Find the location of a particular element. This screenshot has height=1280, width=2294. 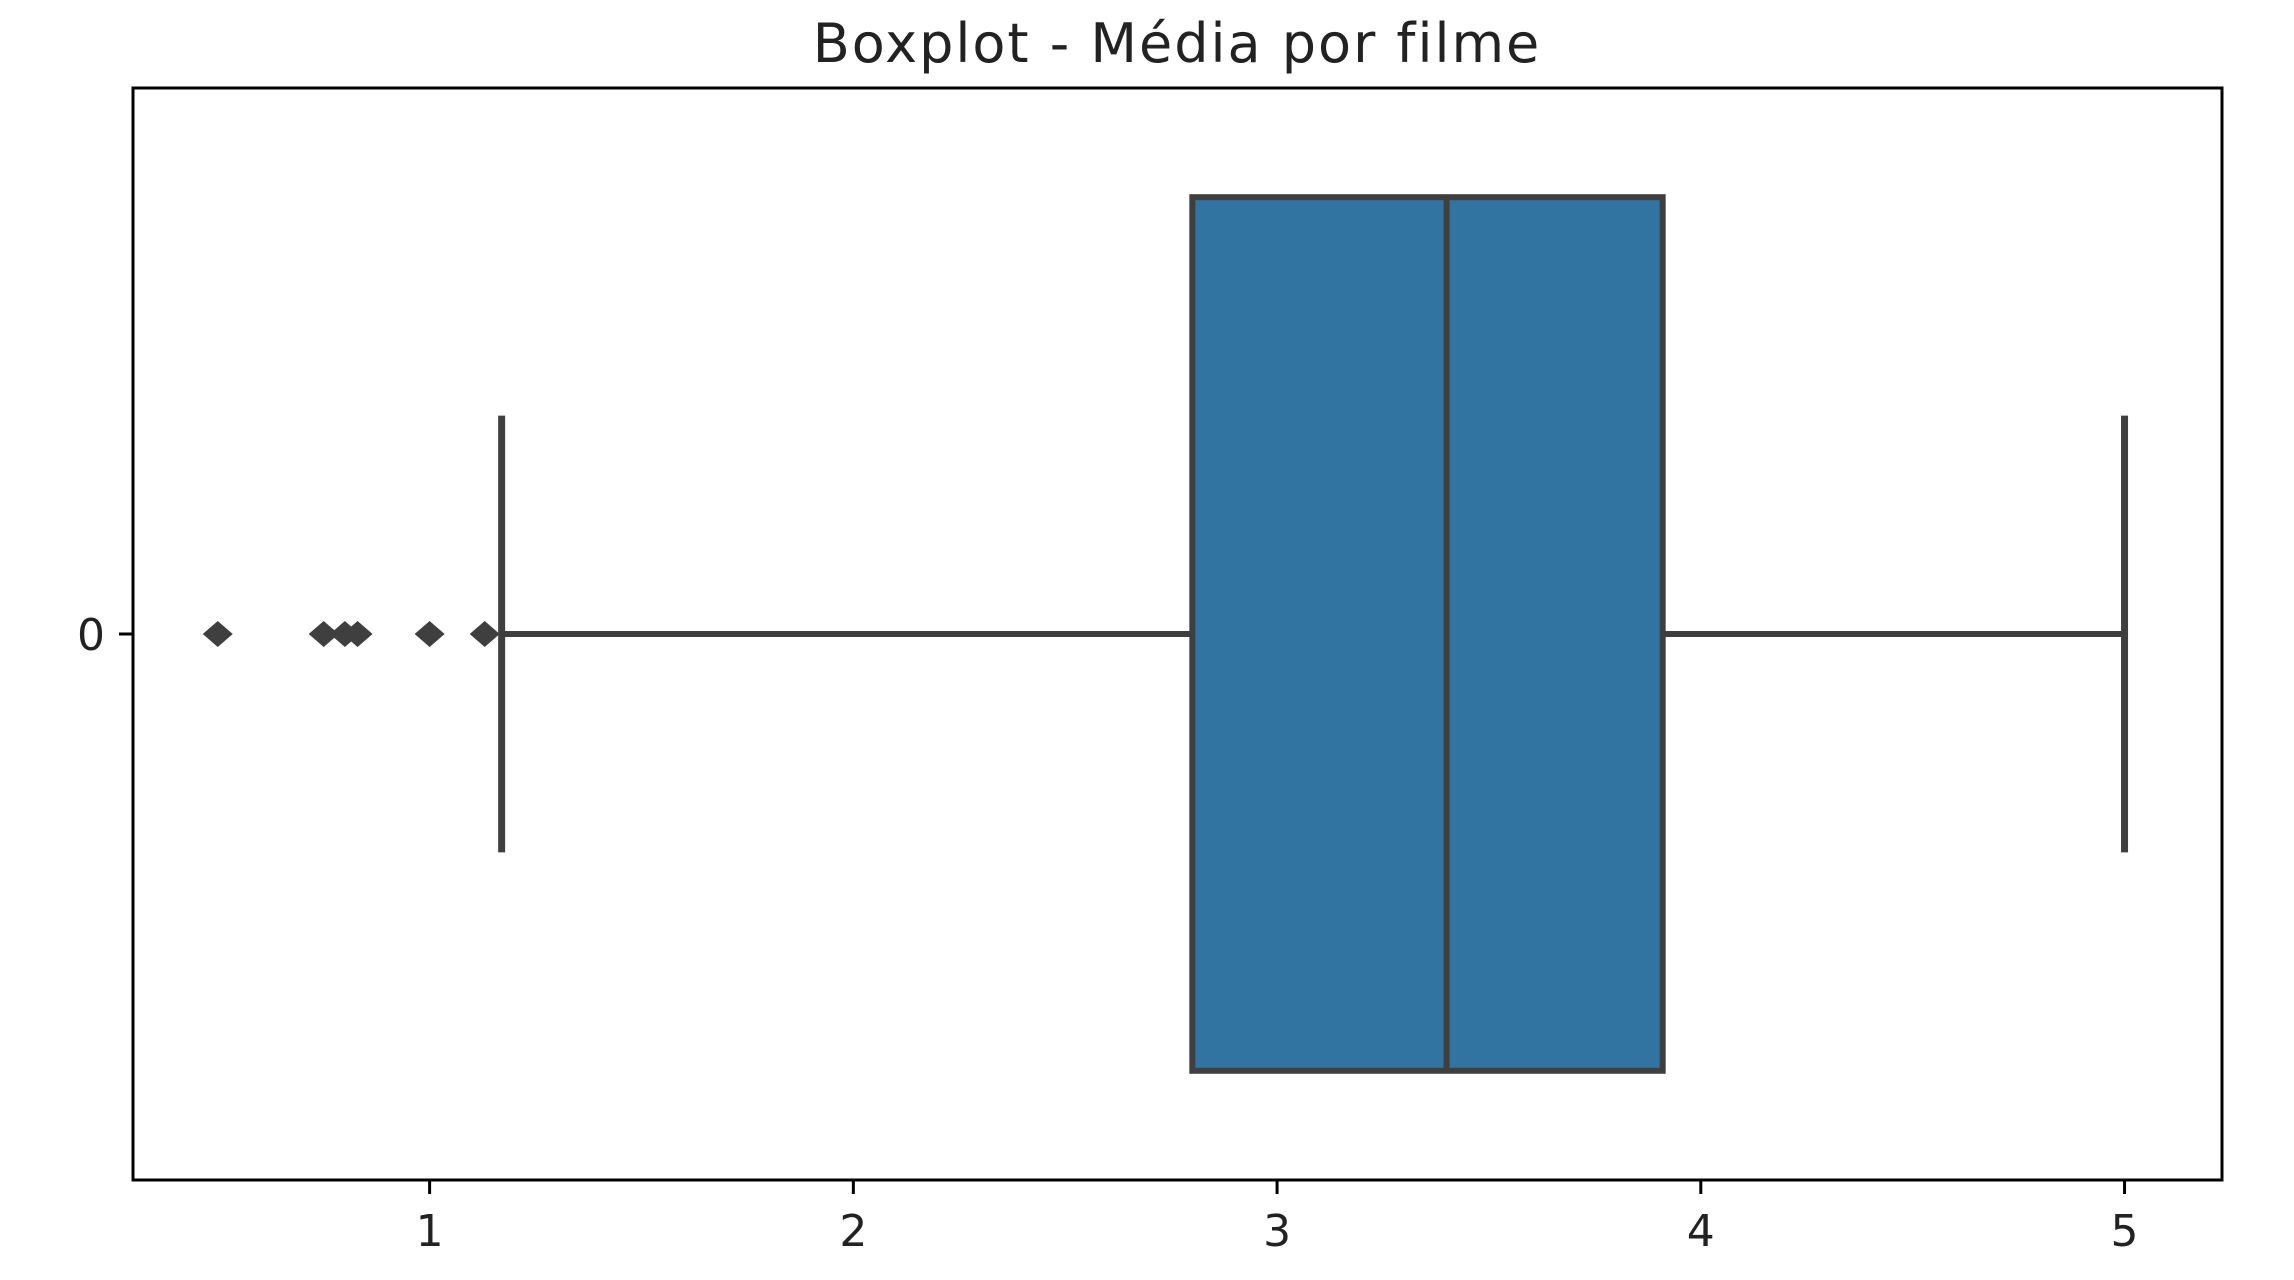

iqr-box is located at coordinates (1427, 634).